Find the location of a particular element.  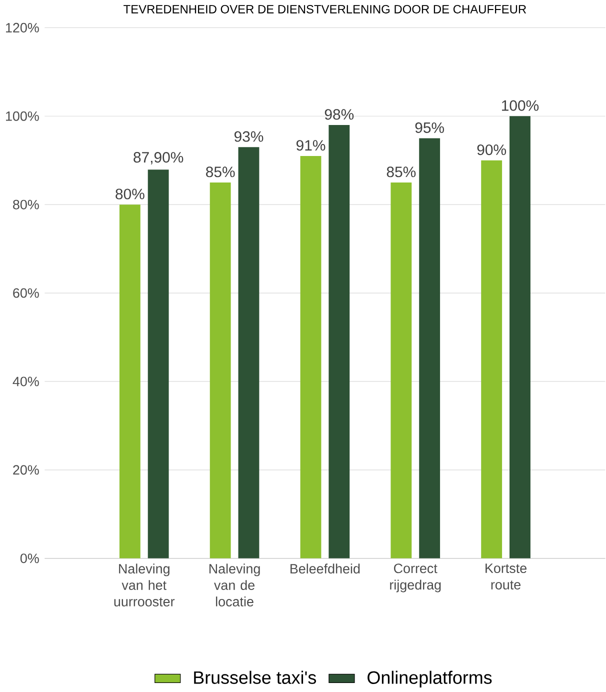

legend-label: Brusselse taxi's is located at coordinates (255, 677).